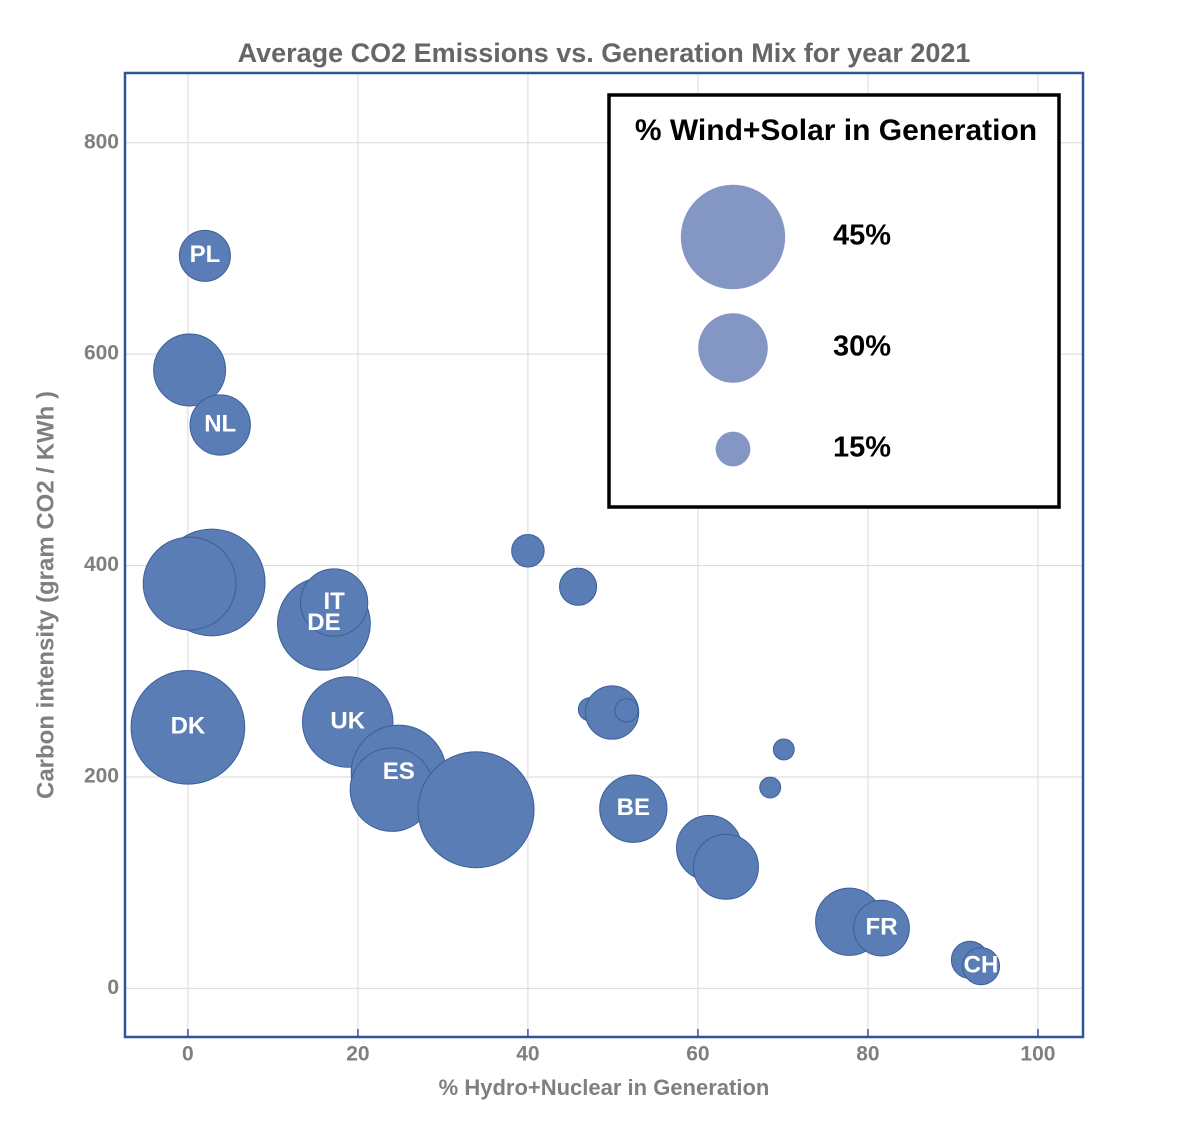 The width and height of the screenshot is (1182, 1125). What do you see at coordinates (101, 141) in the screenshot?
I see `y-tick-label: 800` at bounding box center [101, 141].